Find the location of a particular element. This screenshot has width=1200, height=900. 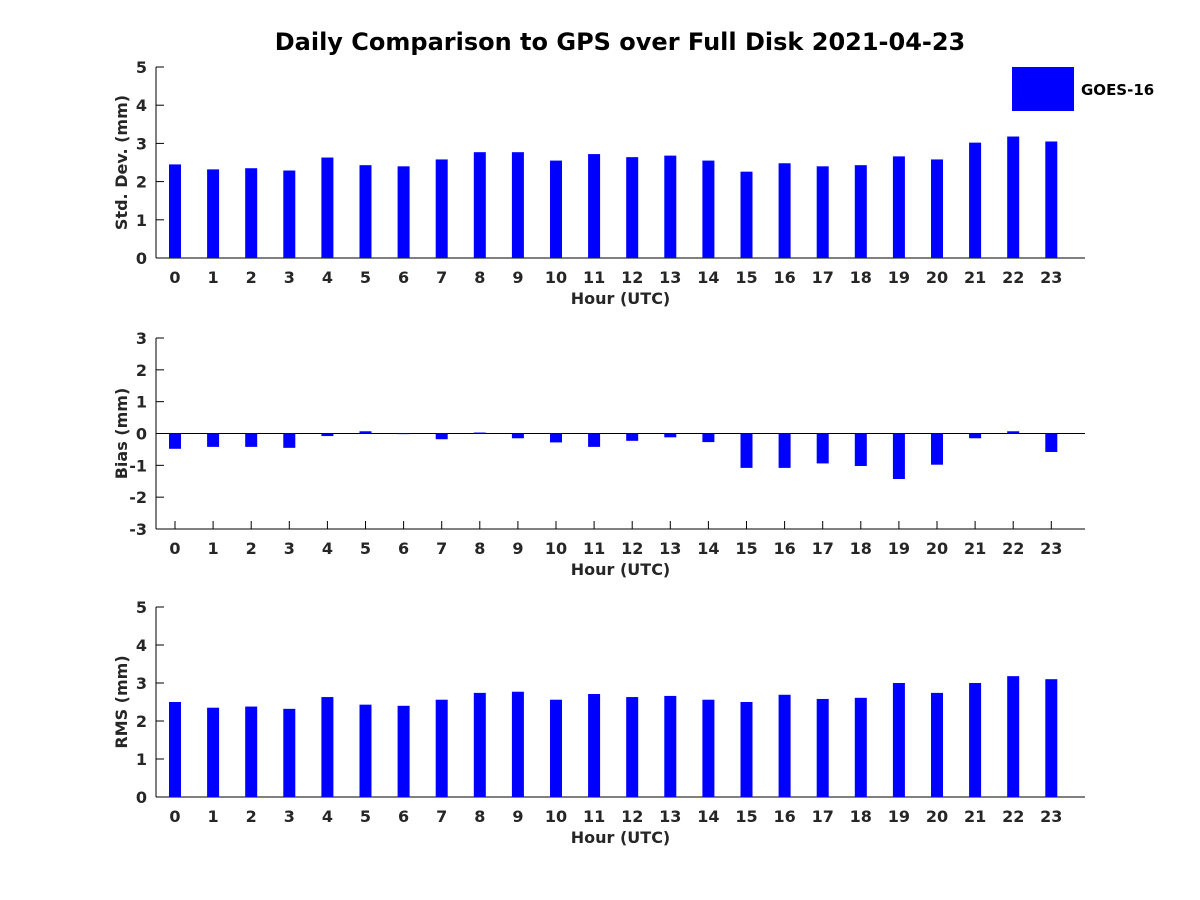

x-tick-label: 7 is located at coordinates (441, 277).